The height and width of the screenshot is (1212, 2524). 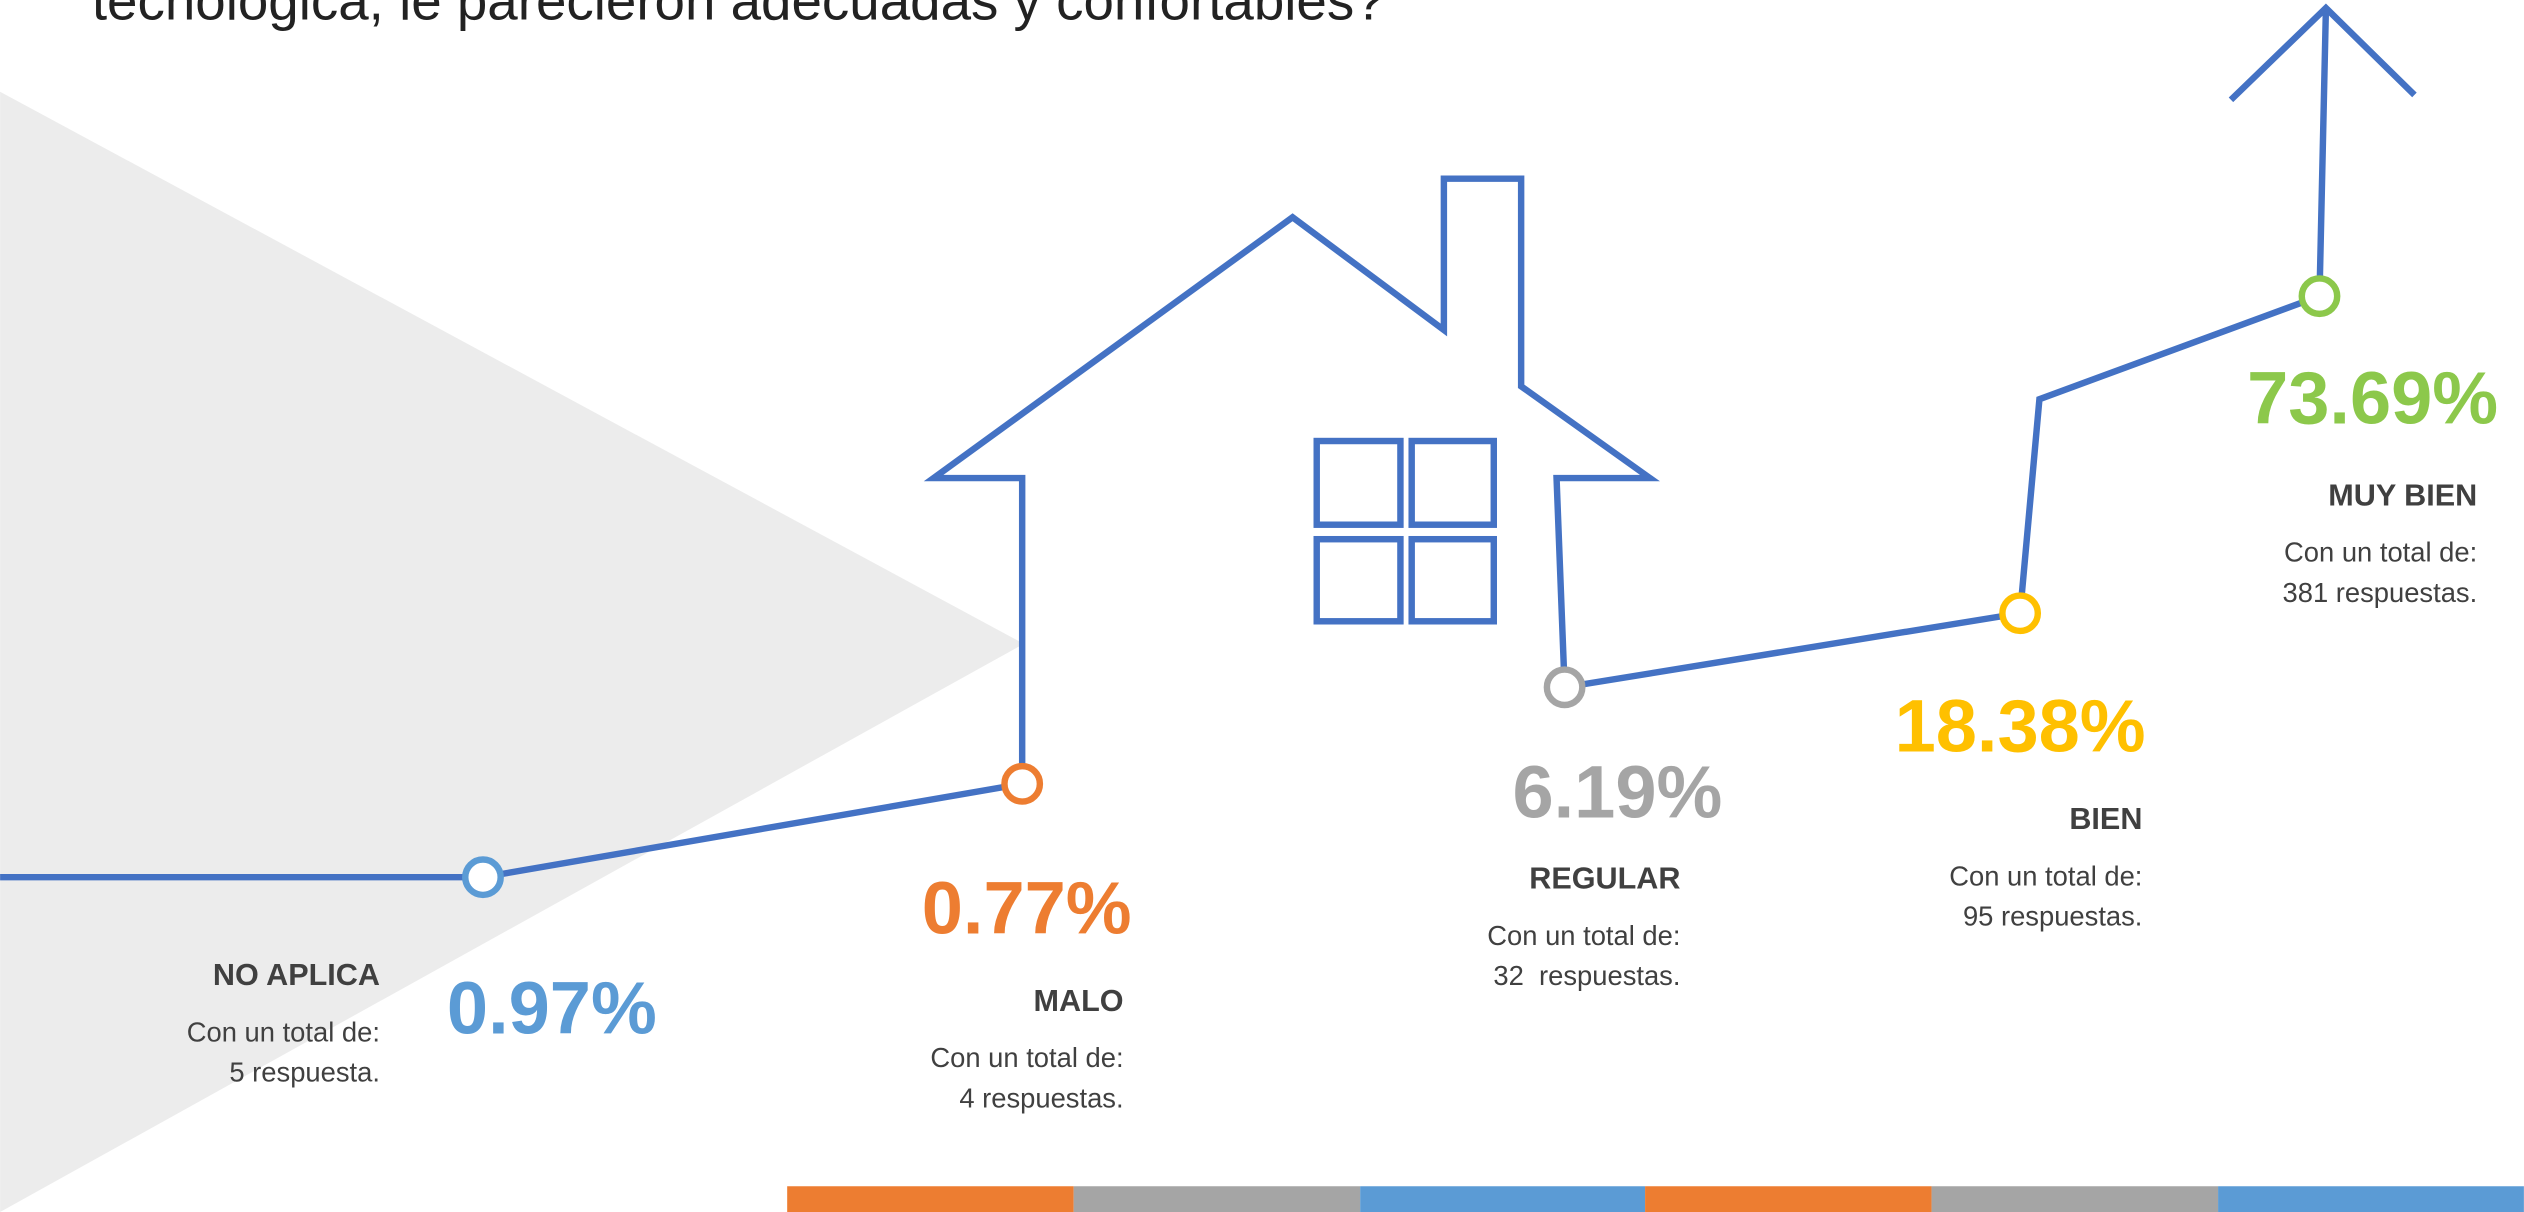 I want to click on percent: 73.69%, so click(x=2372, y=397).